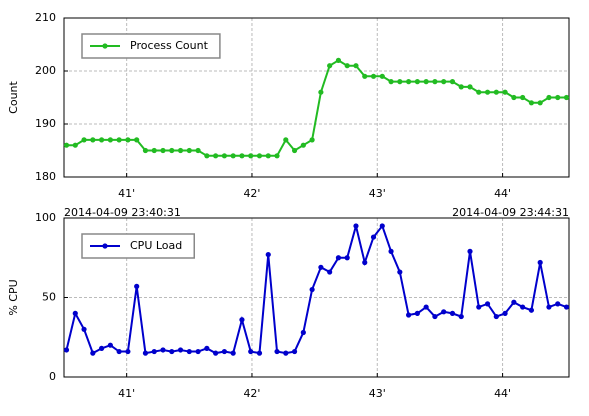  What do you see at coordinates (169, 45) in the screenshot?
I see `legend-label: Process Count` at bounding box center [169, 45].